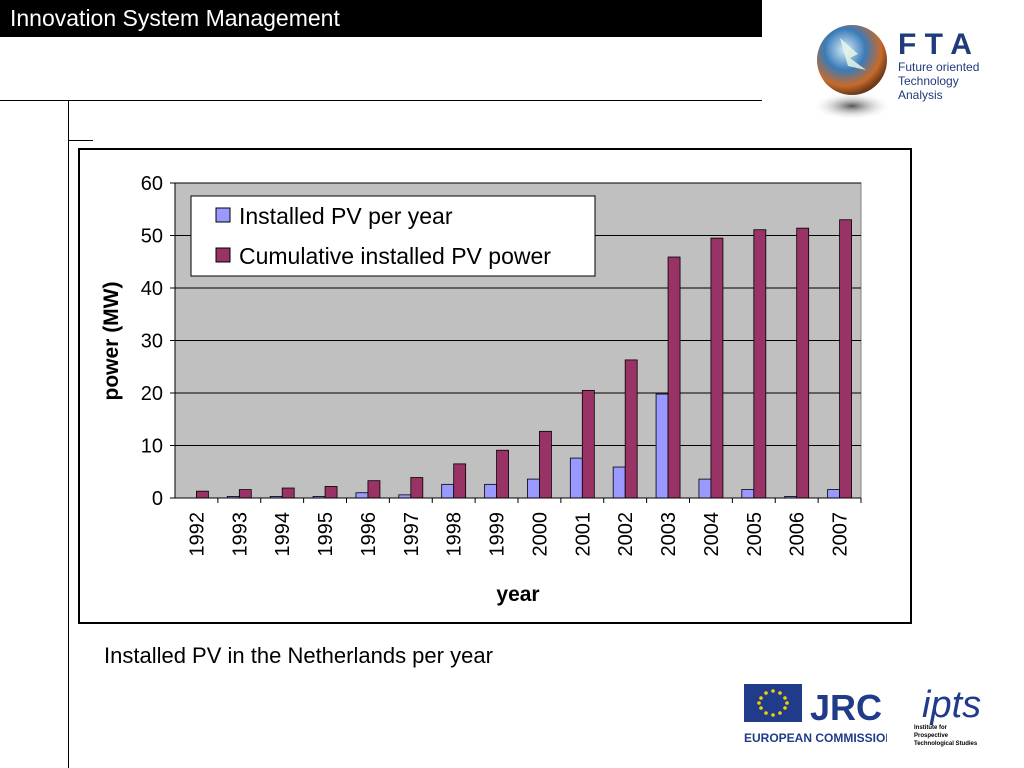  What do you see at coordinates (223, 215) in the screenshot?
I see `legend-swatch-installed` at bounding box center [223, 215].